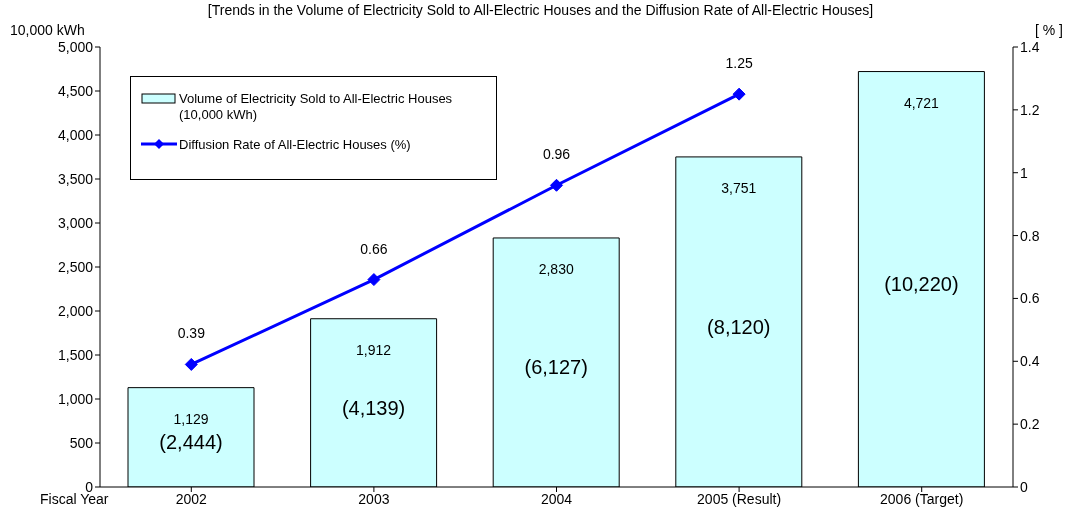 This screenshot has height=521, width=1081. I want to click on y2-tick-label: 0, so click(1024, 486).